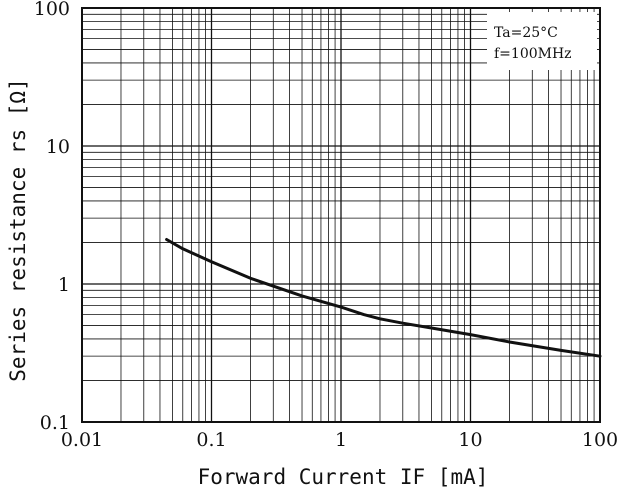 This screenshot has height=495, width=628. I want to click on condition-box: Ta=25°C f=100MHz, so click(542, 41).